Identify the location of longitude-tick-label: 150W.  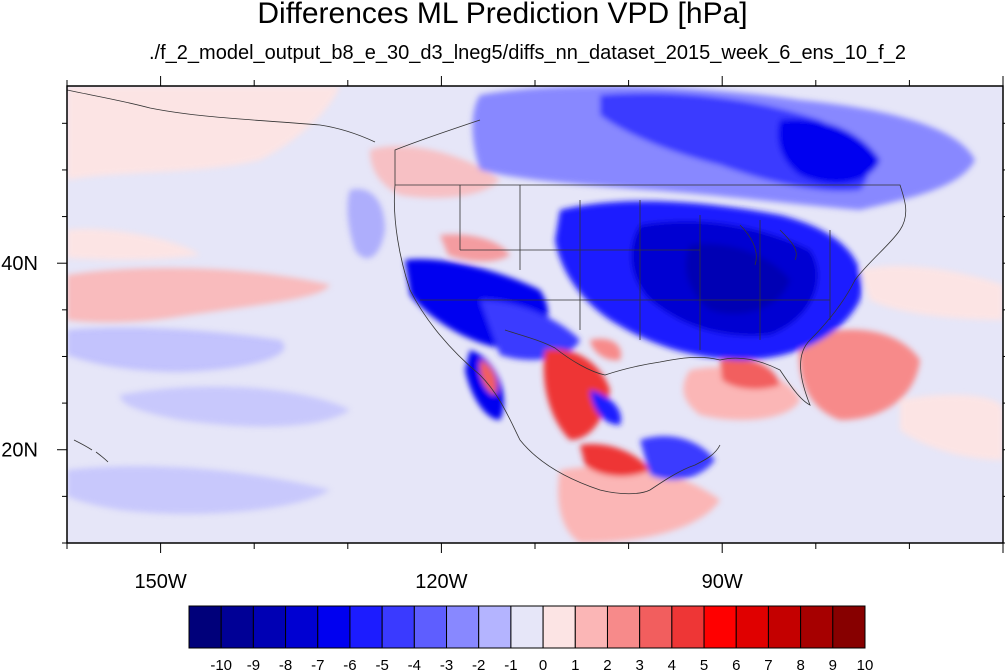
(160, 582).